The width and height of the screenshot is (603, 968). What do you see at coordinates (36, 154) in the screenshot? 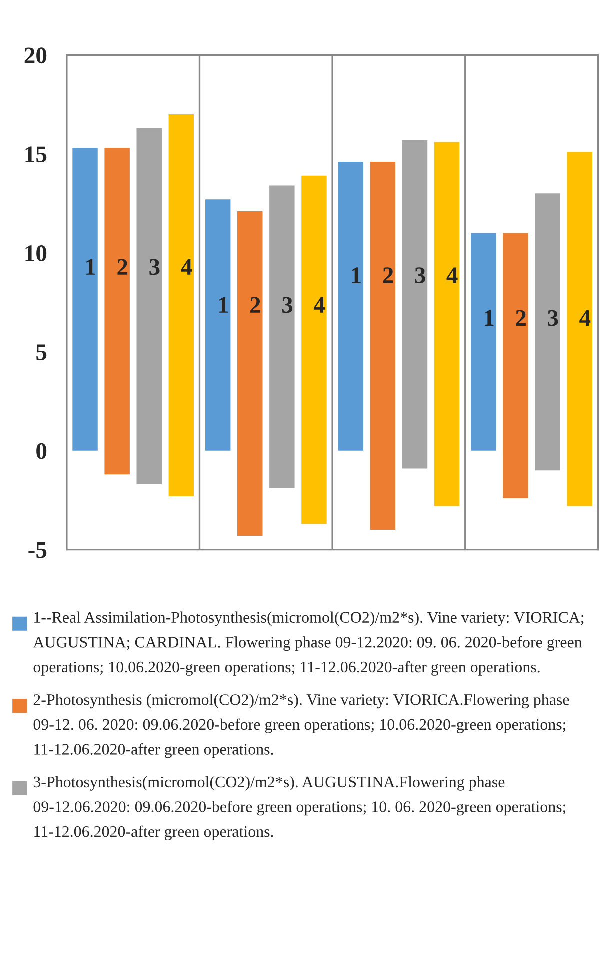
I see `y-tick-label: 15` at bounding box center [36, 154].